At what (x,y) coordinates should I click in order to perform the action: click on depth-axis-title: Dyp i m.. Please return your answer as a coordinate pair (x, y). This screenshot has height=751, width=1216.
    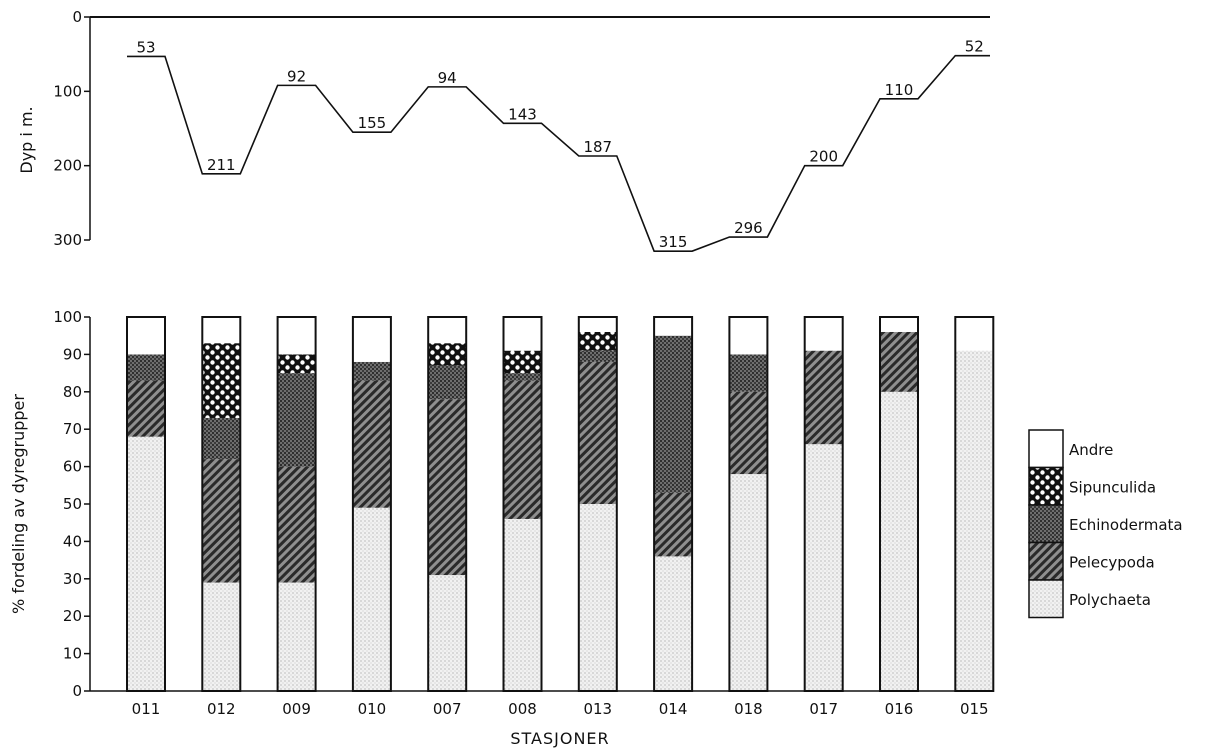
    Looking at the image, I should click on (26, 139).